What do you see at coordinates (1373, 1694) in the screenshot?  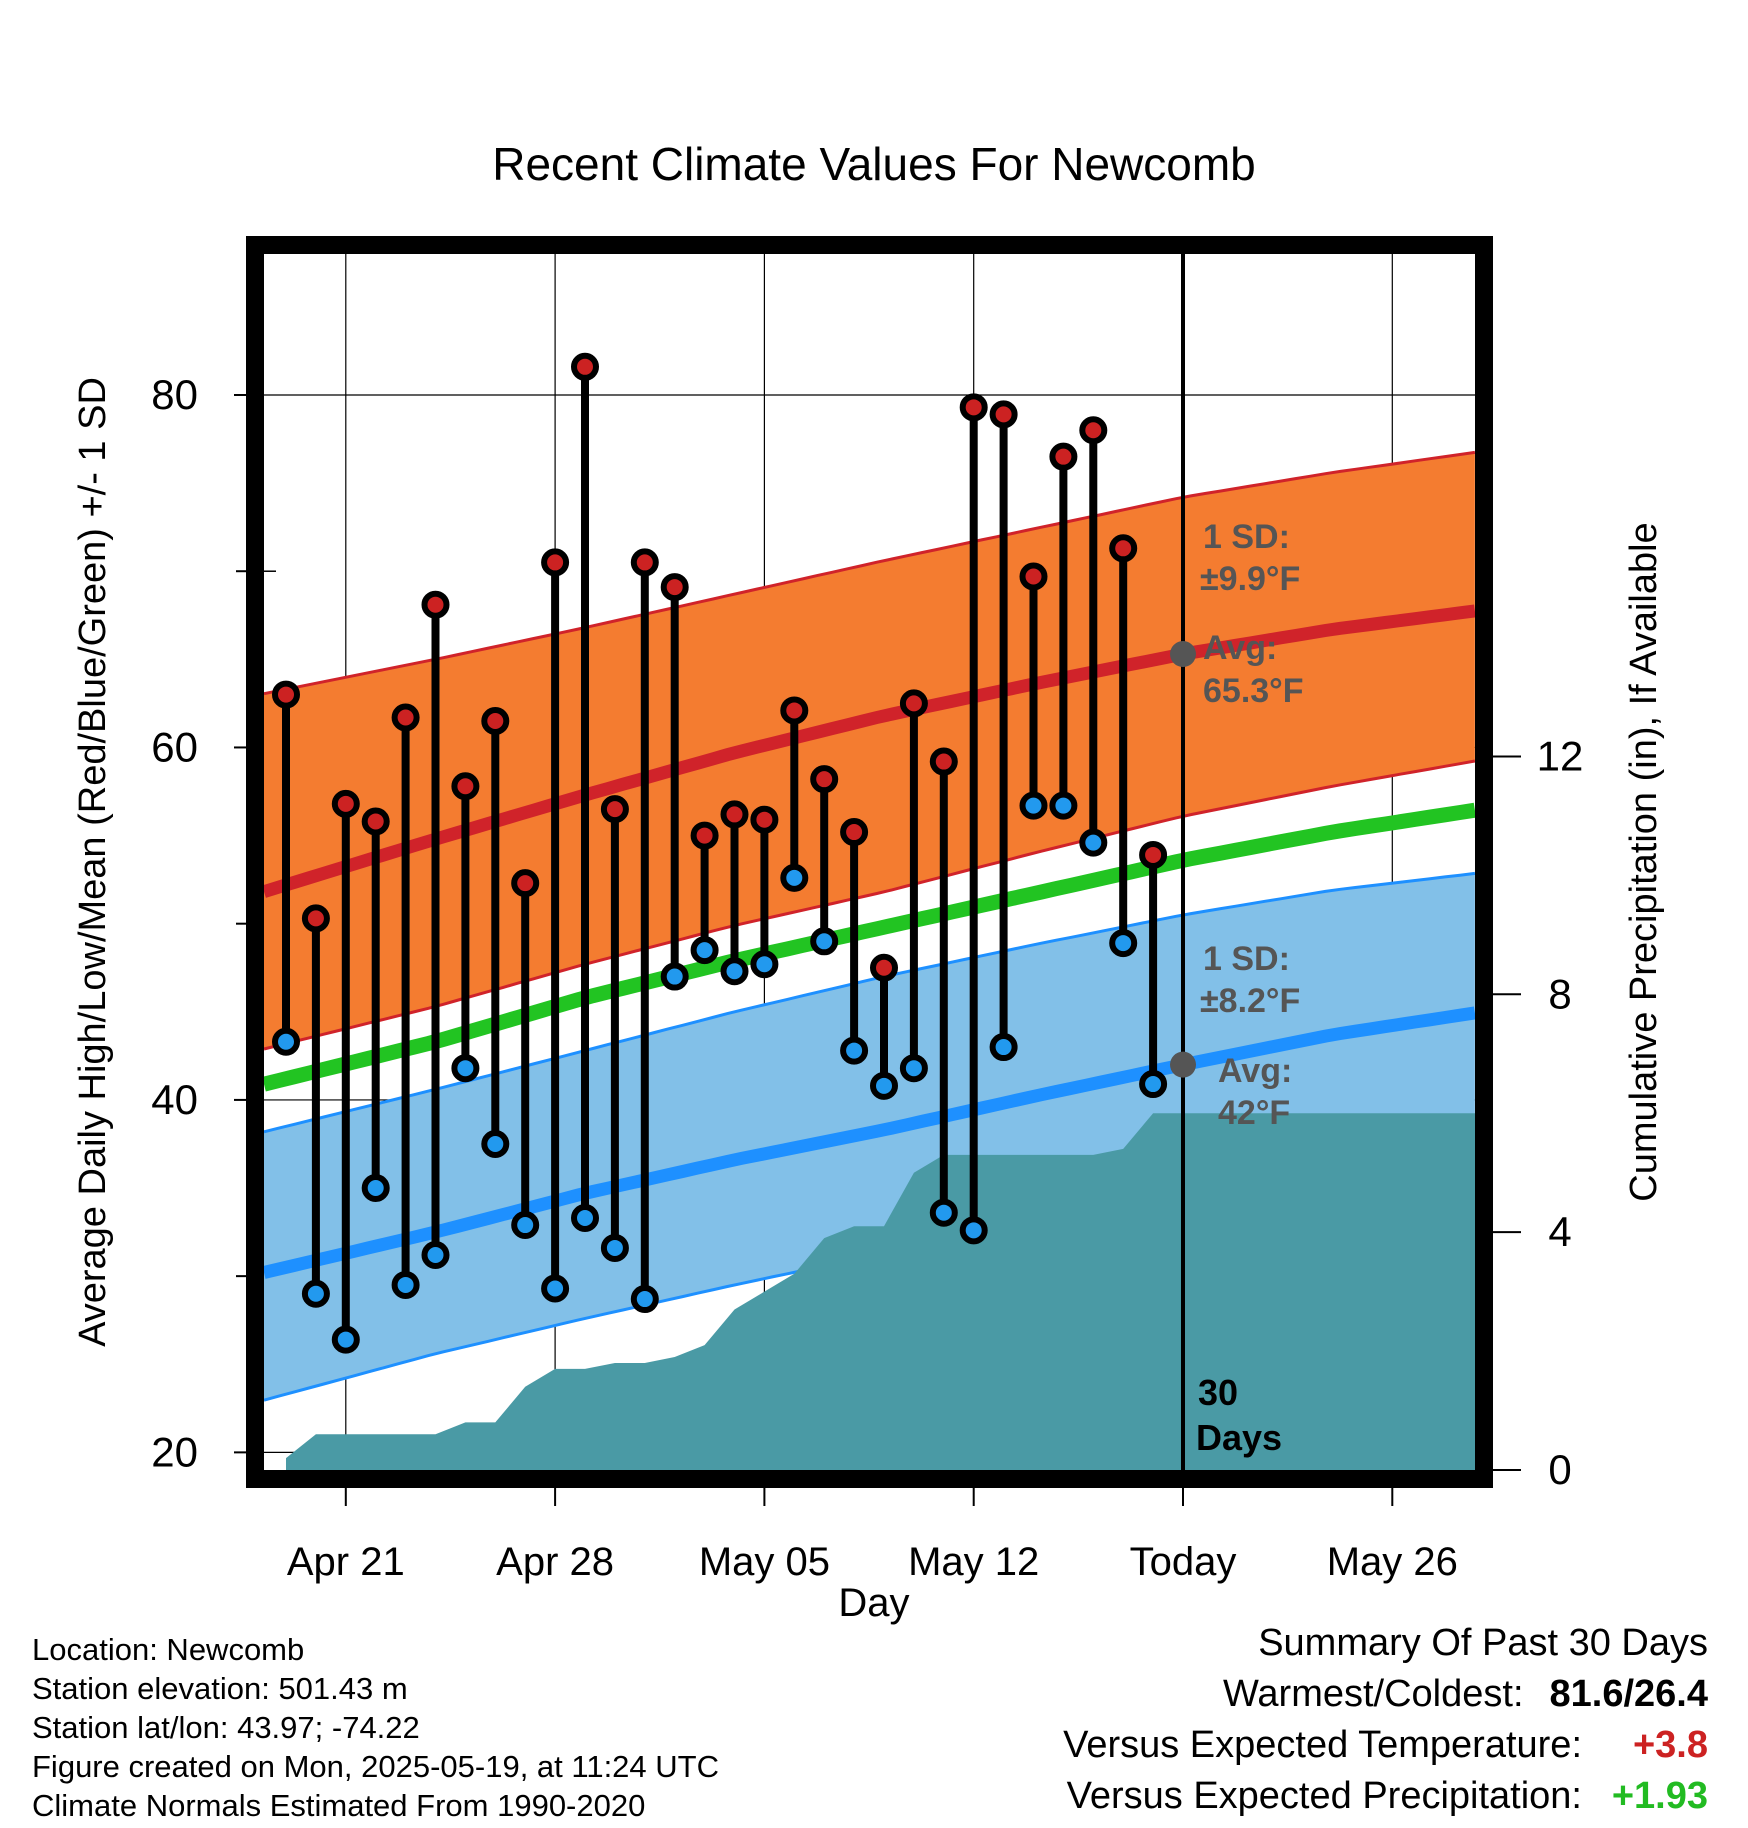 I see `warmest-label: Warmest/Coldest:` at bounding box center [1373, 1694].